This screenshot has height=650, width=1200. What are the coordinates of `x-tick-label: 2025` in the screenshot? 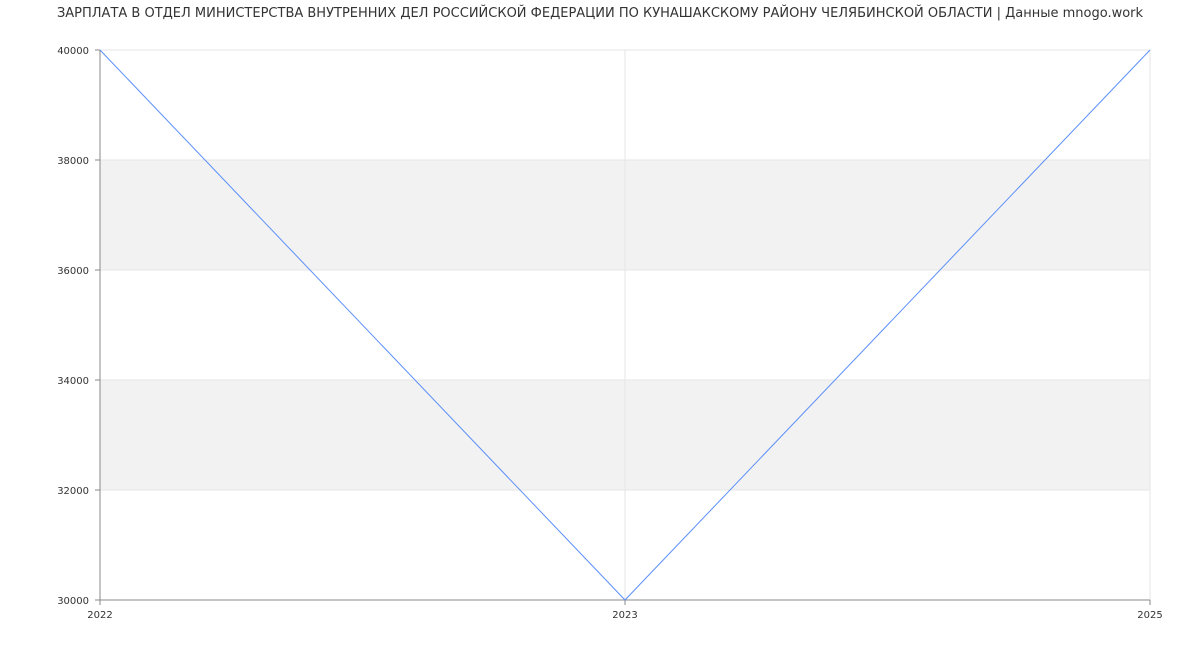 It's located at (1149, 615).